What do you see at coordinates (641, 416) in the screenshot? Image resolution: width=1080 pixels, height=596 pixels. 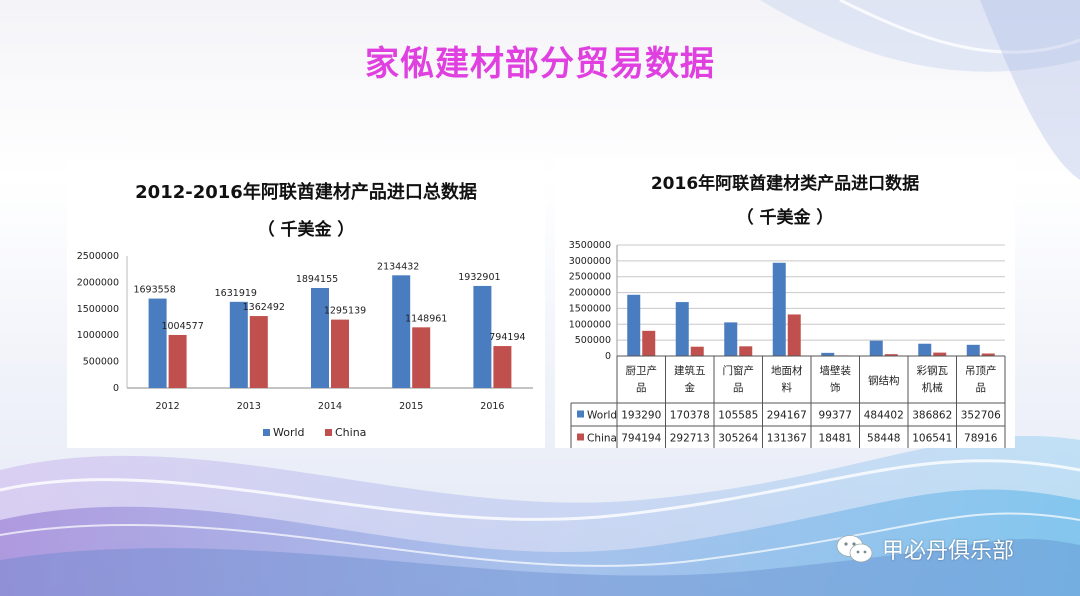 I see `table-cell: 193290` at bounding box center [641, 416].